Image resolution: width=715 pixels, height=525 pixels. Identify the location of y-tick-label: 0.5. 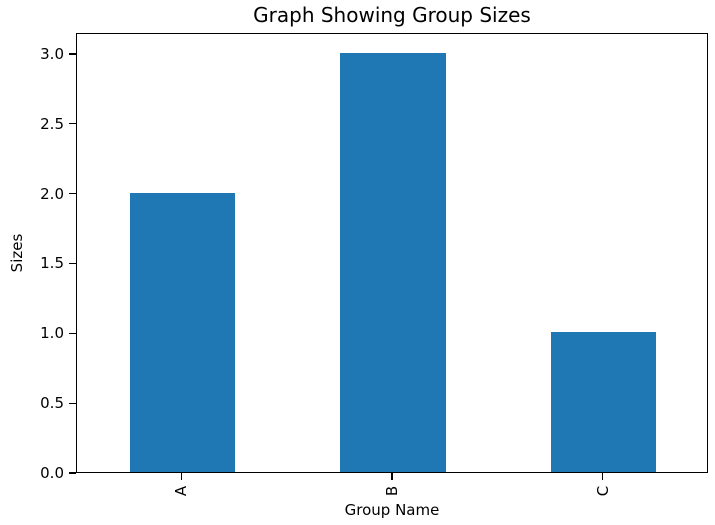
(52, 403).